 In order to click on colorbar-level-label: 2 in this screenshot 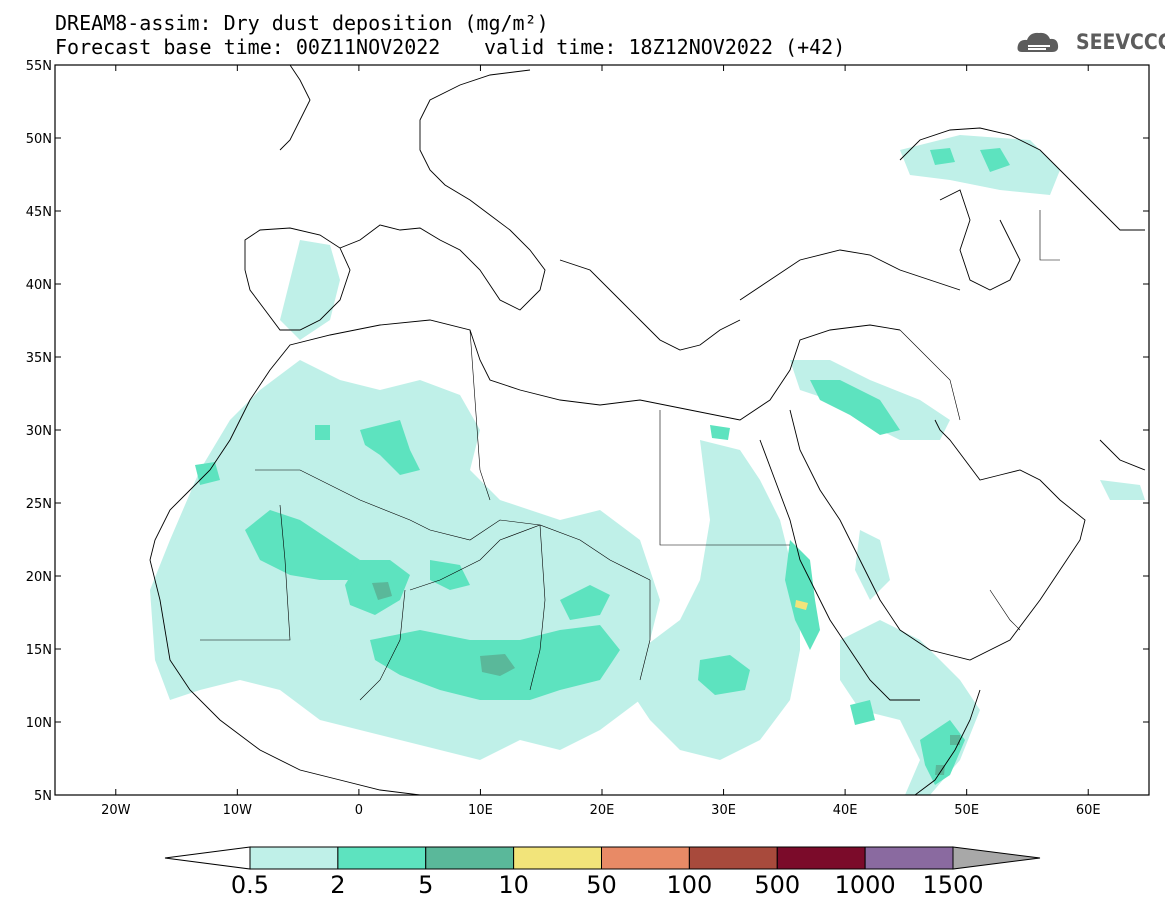, I will do `click(337, 885)`.